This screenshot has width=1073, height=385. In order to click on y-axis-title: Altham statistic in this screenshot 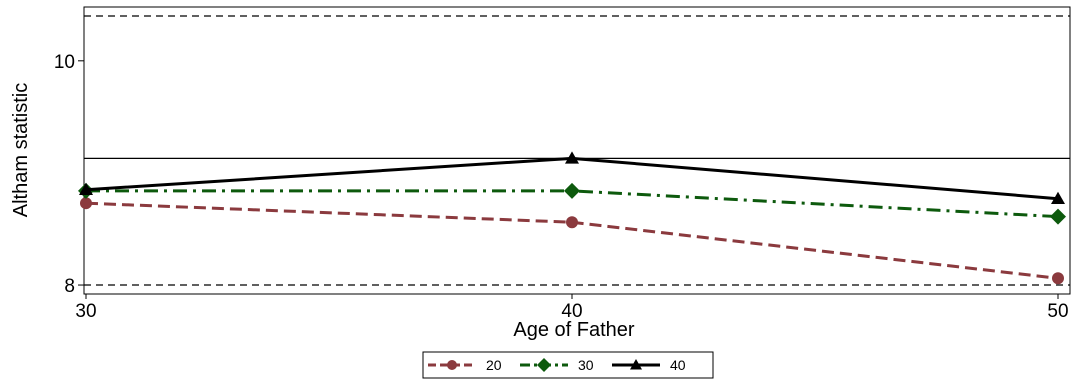, I will do `click(21, 150)`.